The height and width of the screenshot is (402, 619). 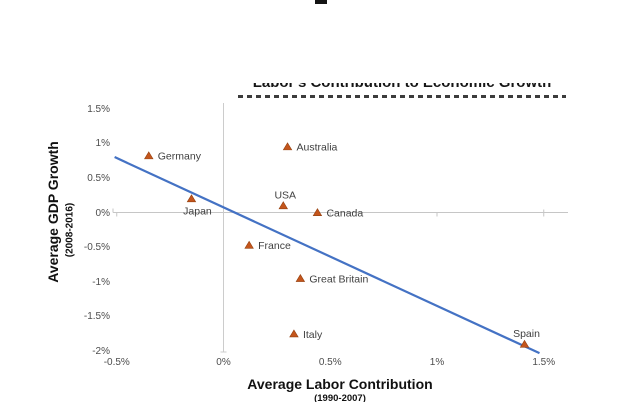 I want to click on data-point-australia, so click(x=287, y=146).